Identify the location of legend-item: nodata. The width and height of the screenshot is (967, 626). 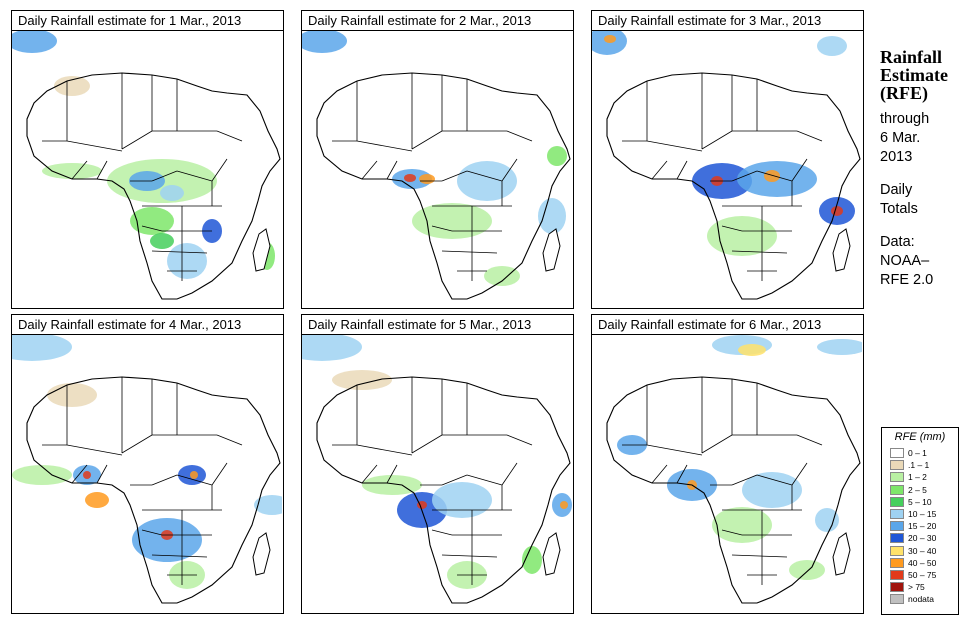
(920, 599).